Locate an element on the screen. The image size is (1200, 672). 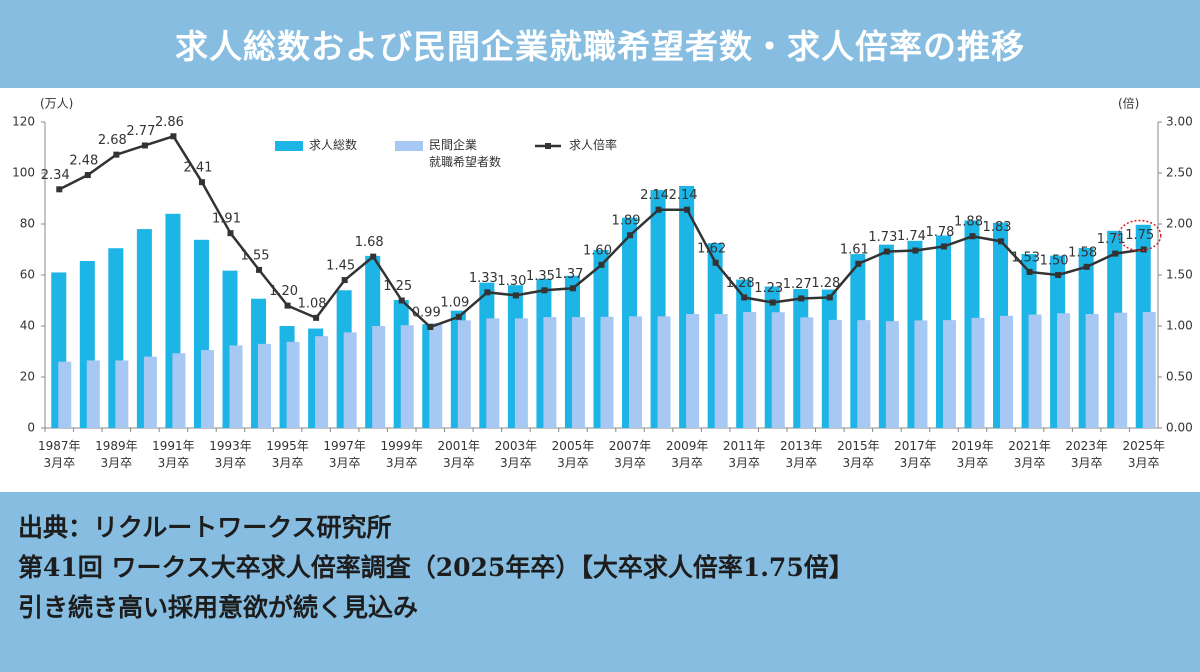
x-tick-label: 2007年 3月卒 is located at coordinates (630, 454).